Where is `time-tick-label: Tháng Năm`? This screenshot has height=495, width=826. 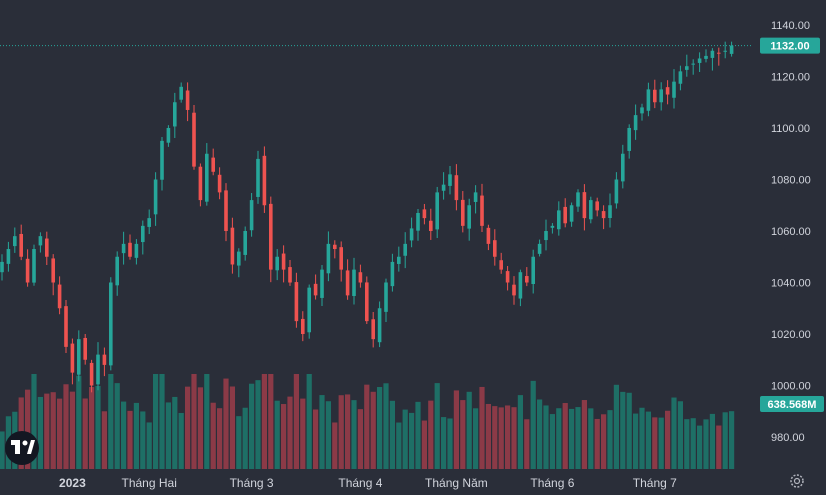
time-tick-label: Tháng Năm is located at coordinates (456, 483).